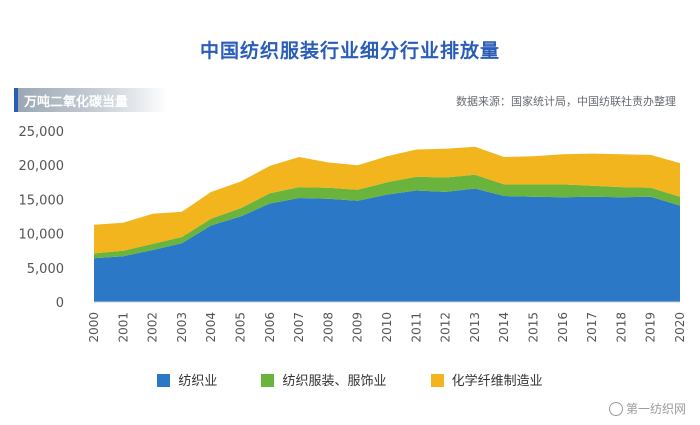 Image resolution: width=700 pixels, height=425 pixels. I want to click on x-tick-label: 2007, so click(299, 327).